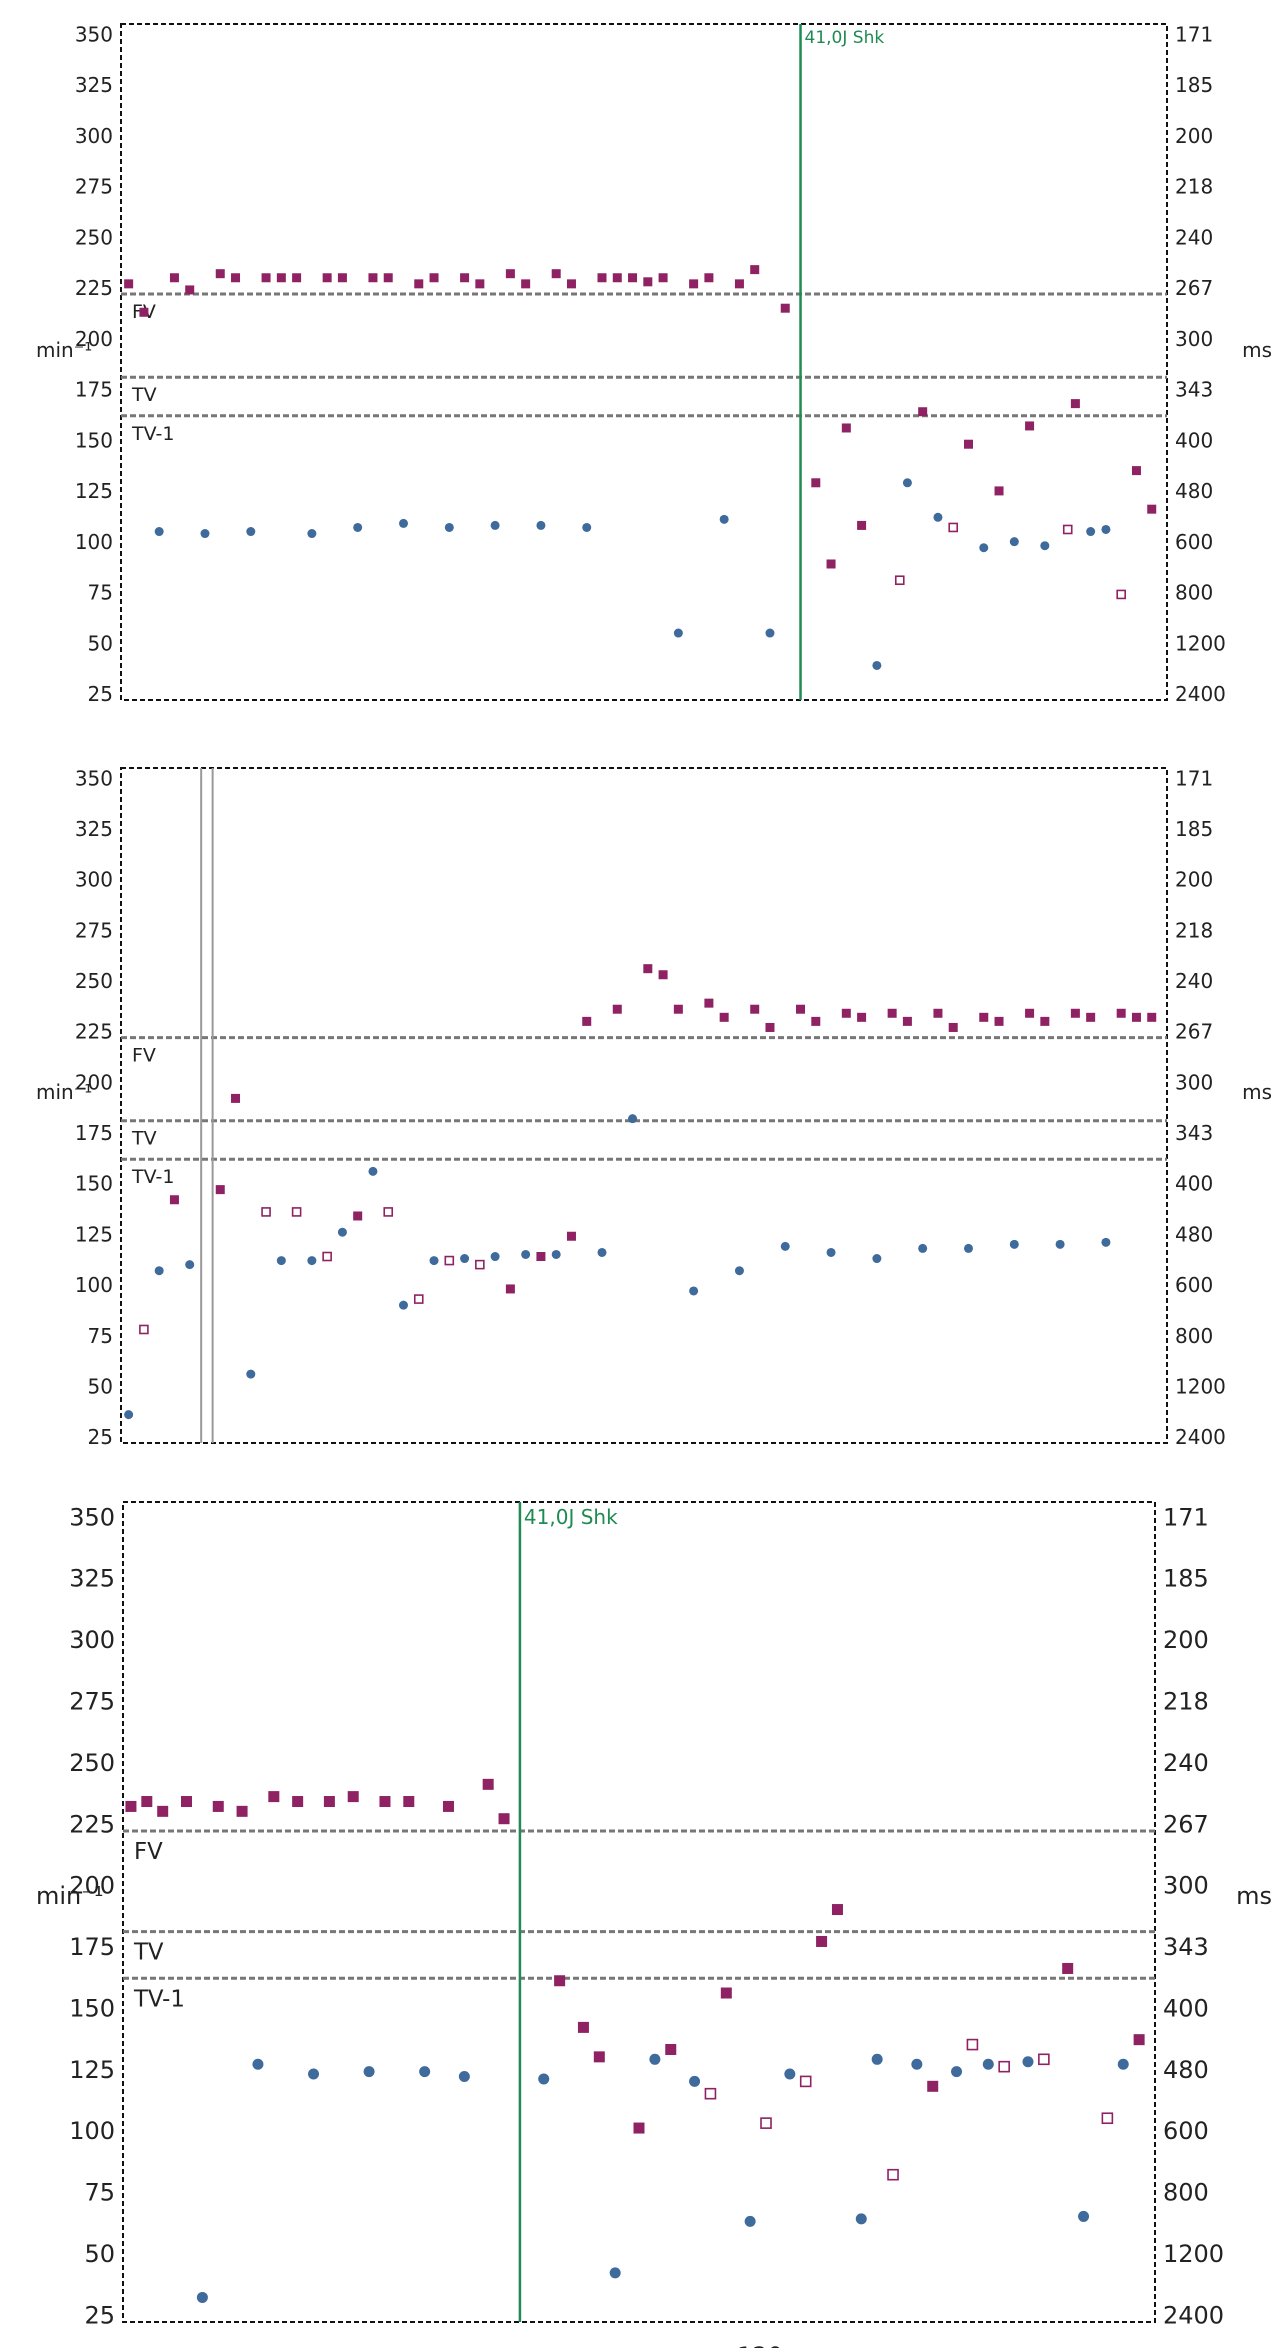 Image resolution: width=1279 pixels, height=2348 pixels. Describe the element at coordinates (92, 2131) in the screenshot. I see `y-tick-label-left: 100` at that location.